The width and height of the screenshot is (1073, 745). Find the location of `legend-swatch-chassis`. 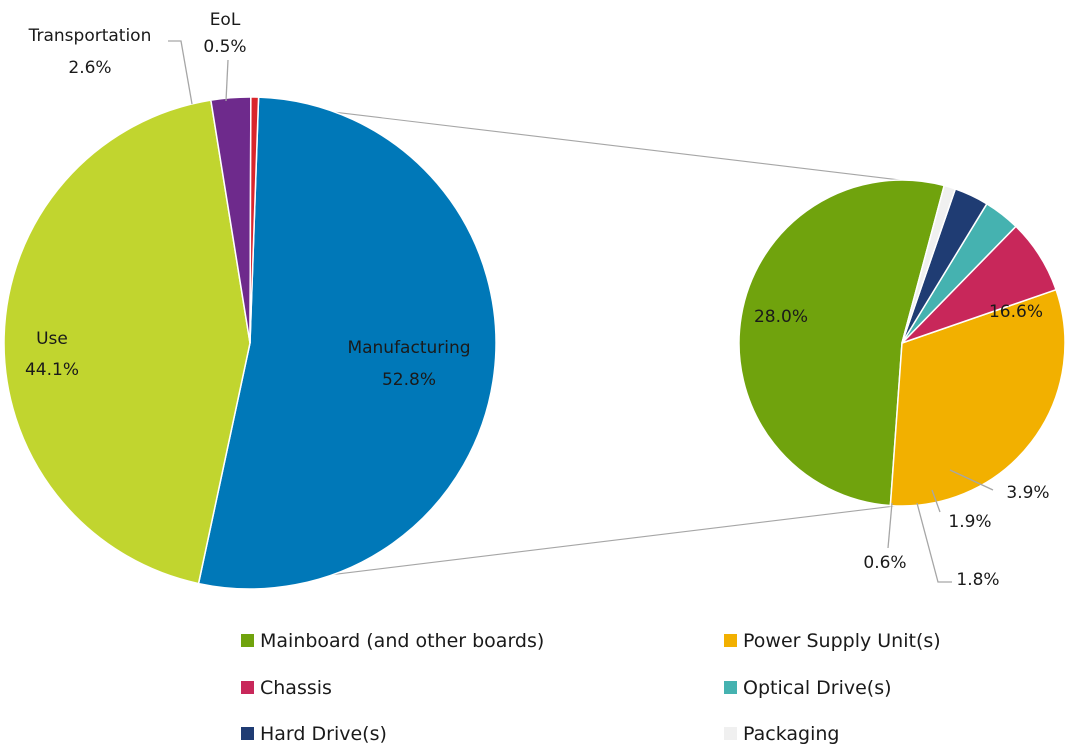

legend-swatch-chassis is located at coordinates (247, 687).